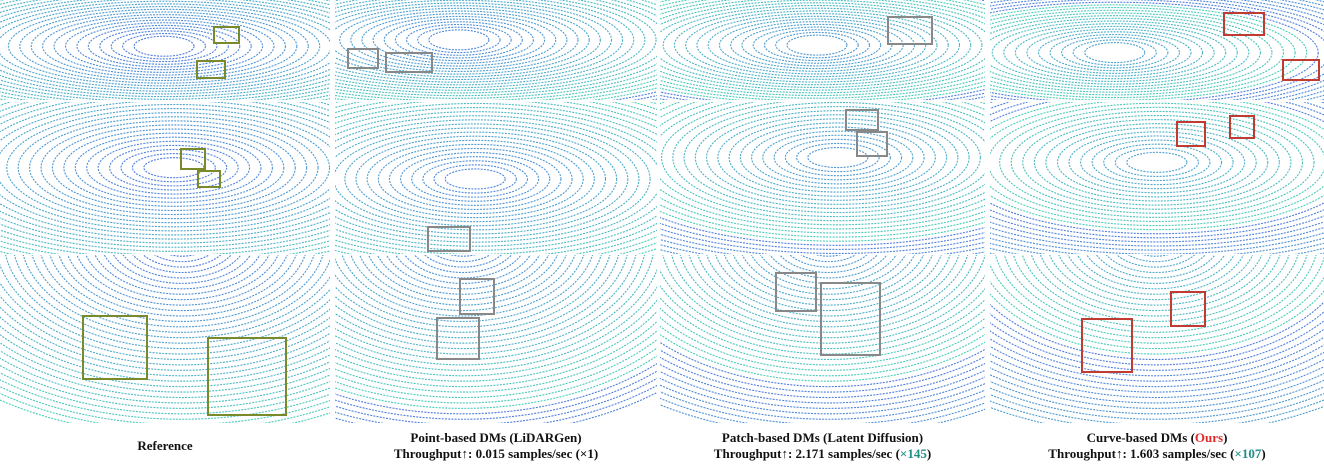  I want to click on caption-line: Throughput↑: 1.603 samples/sec (×107), so click(1157, 454).